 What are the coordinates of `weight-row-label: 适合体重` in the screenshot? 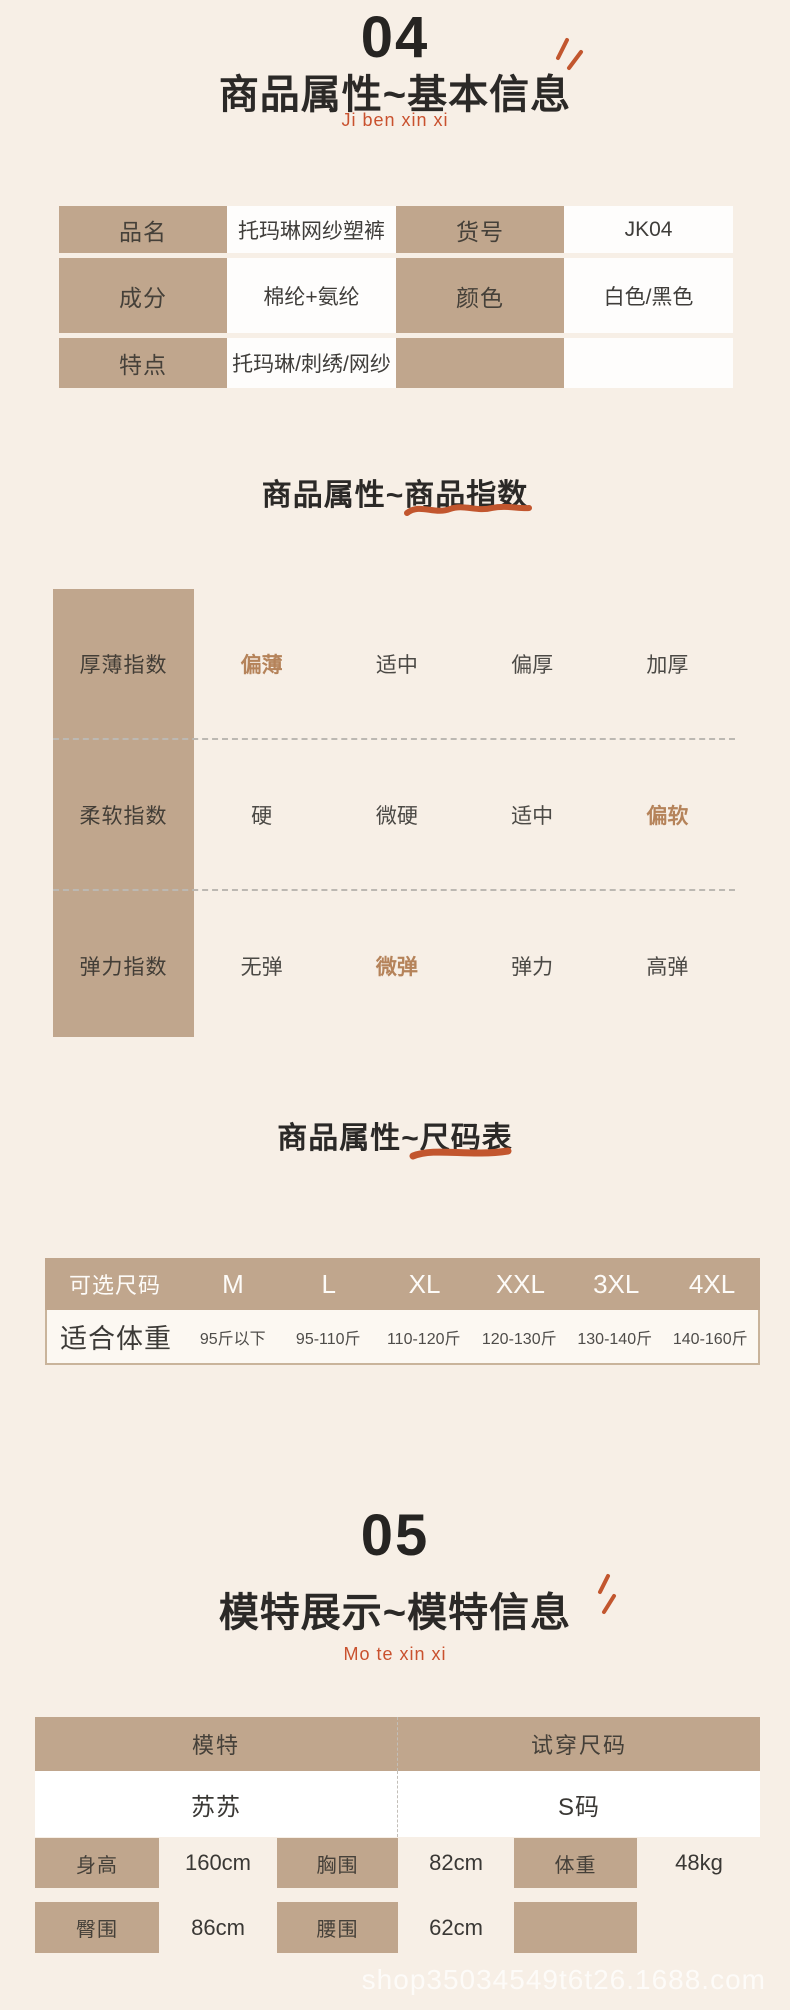 It's located at (116, 1339).